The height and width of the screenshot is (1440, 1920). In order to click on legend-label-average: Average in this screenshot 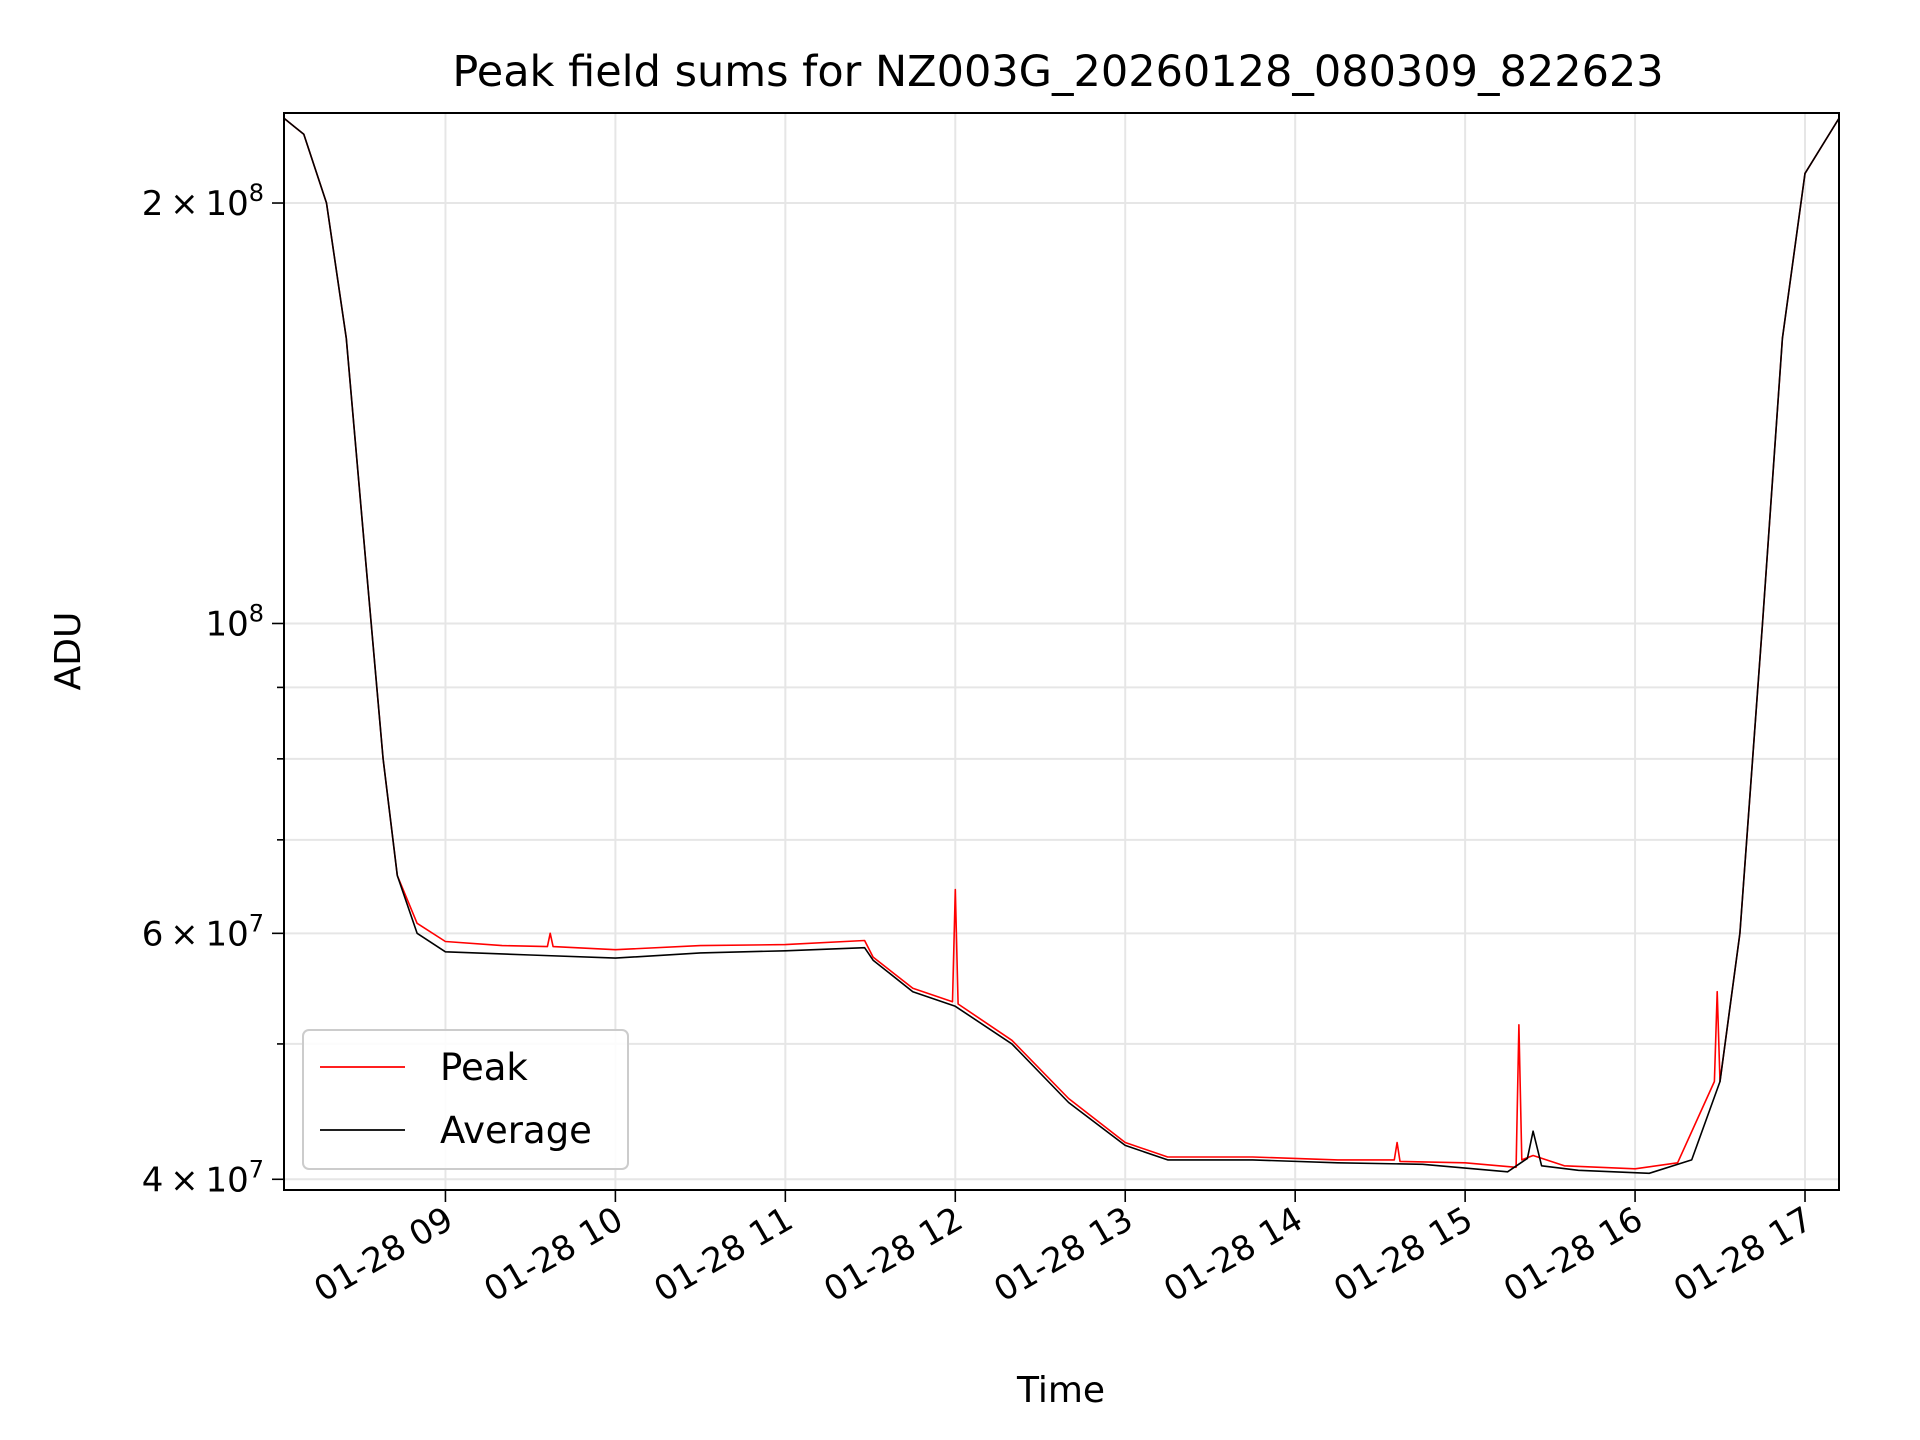, I will do `click(516, 1130)`.